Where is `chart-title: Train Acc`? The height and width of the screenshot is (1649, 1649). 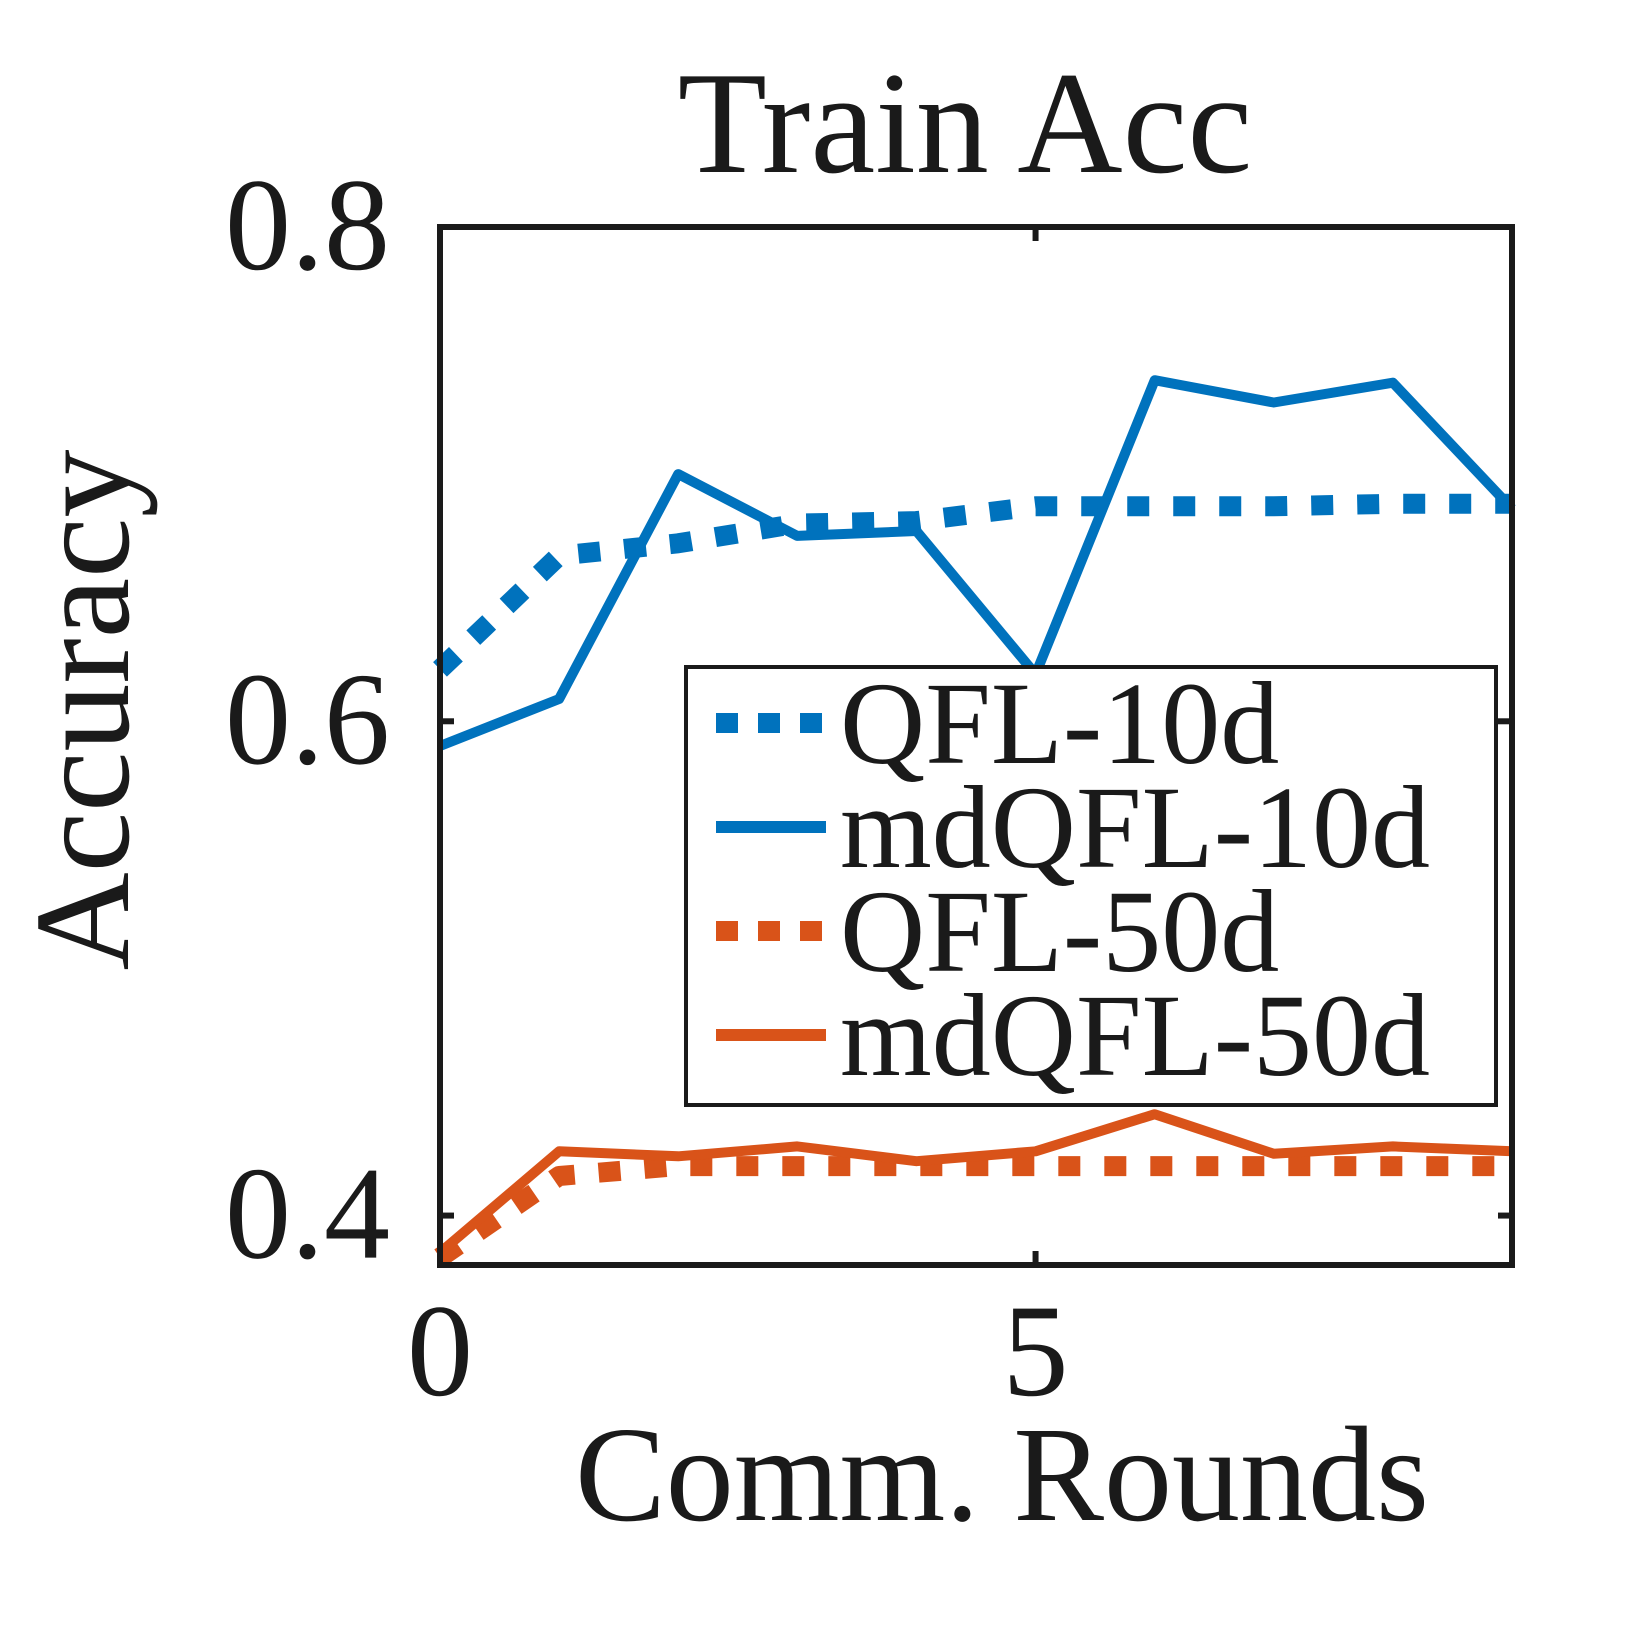 chart-title: Train Acc is located at coordinates (965, 123).